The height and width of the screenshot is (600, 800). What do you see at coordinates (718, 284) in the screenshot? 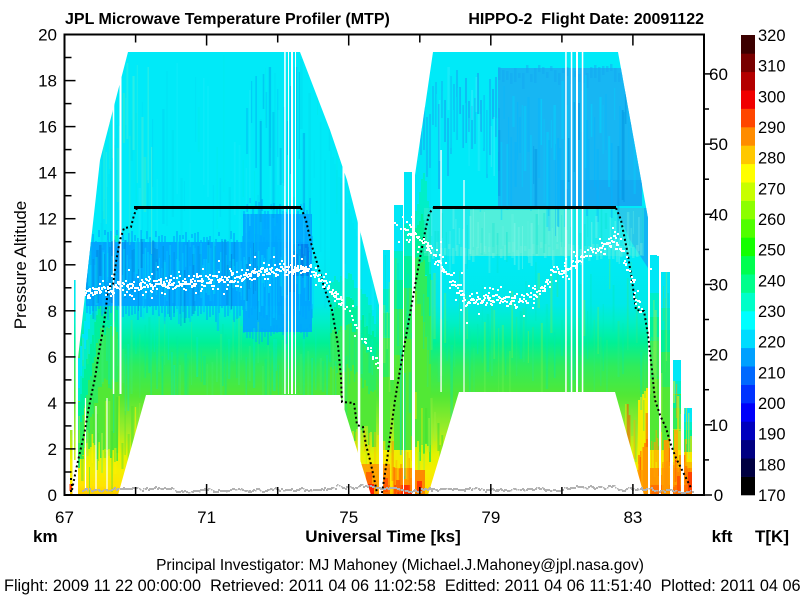
I see `svg-text: 30` at bounding box center [718, 284].